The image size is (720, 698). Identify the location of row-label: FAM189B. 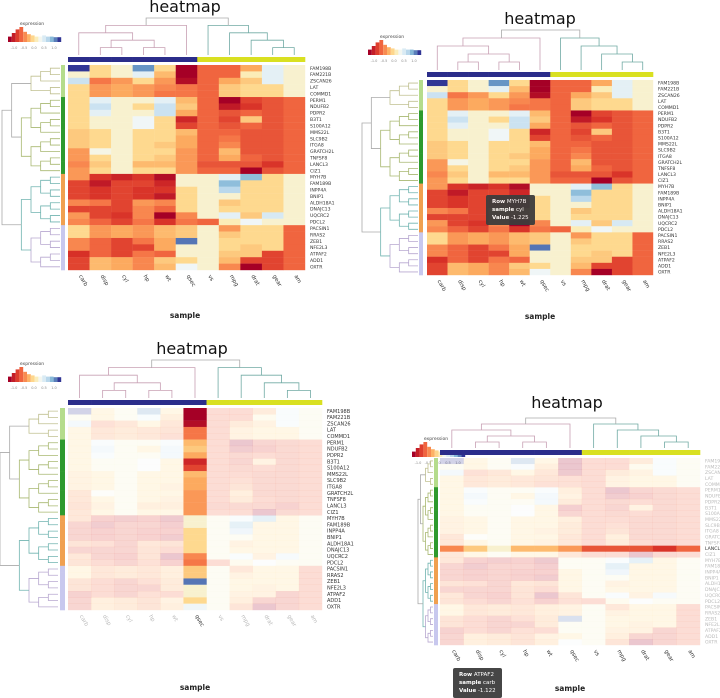
(320, 184).